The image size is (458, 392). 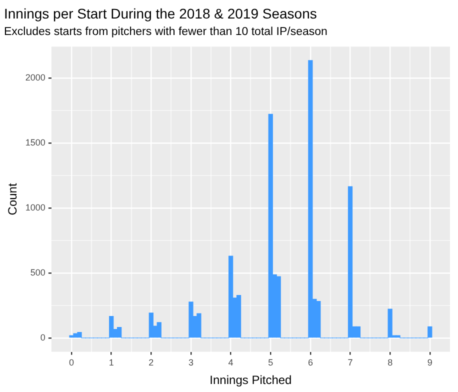 I want to click on x-tick-label: 9, so click(x=429, y=363).